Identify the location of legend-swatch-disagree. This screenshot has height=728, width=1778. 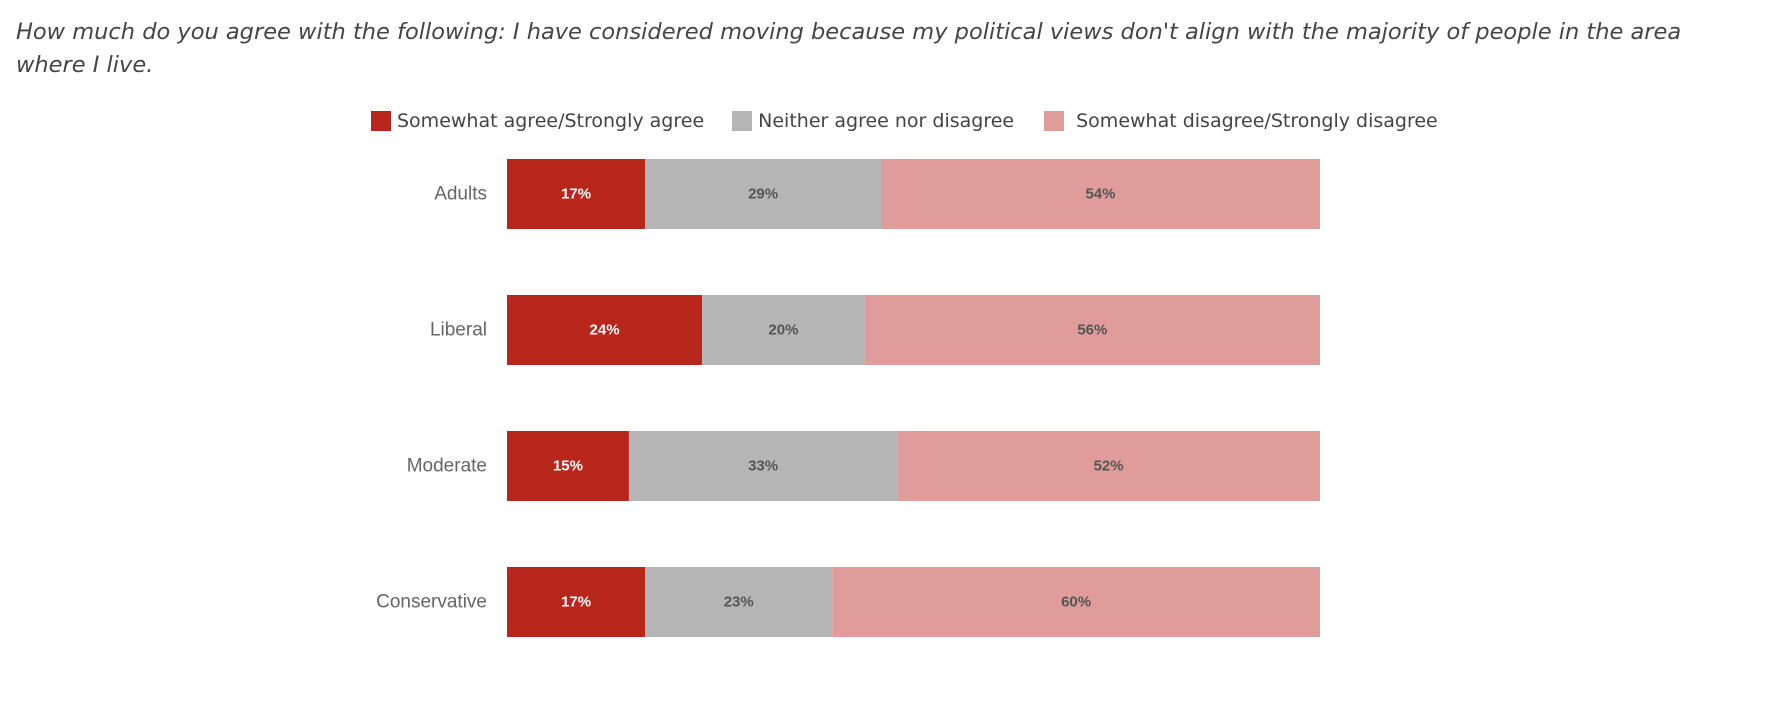
(1054, 121).